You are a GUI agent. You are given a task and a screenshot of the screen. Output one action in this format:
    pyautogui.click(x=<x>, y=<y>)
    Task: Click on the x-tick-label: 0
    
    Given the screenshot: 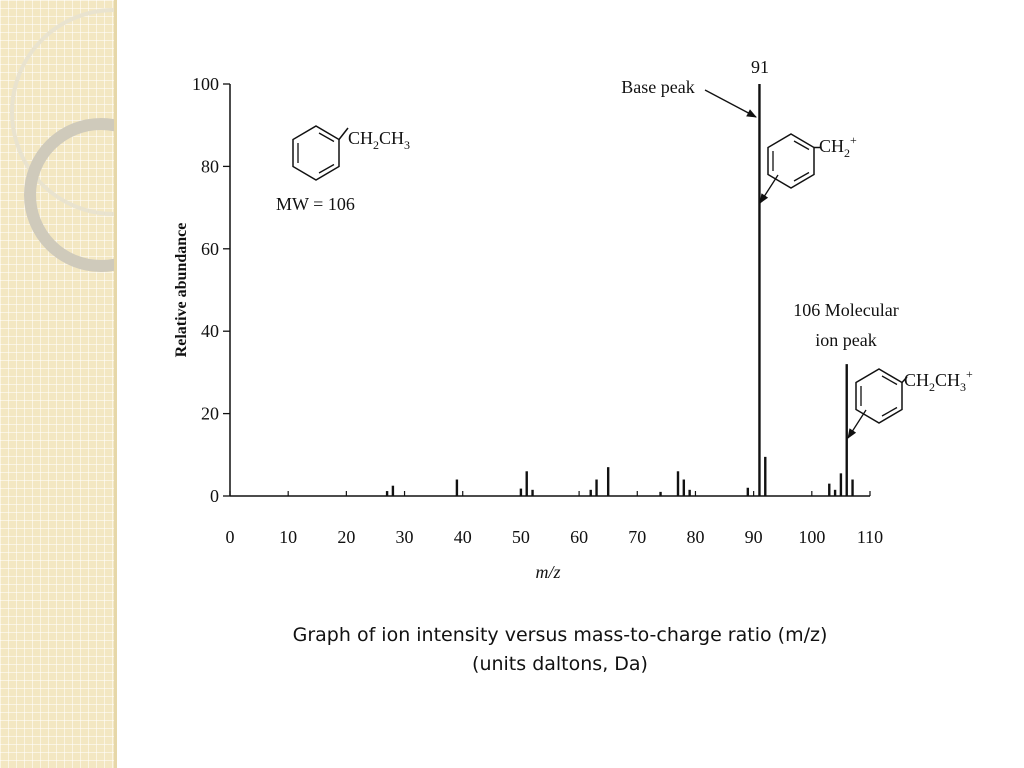 What is the action you would take?
    pyautogui.click(x=230, y=537)
    